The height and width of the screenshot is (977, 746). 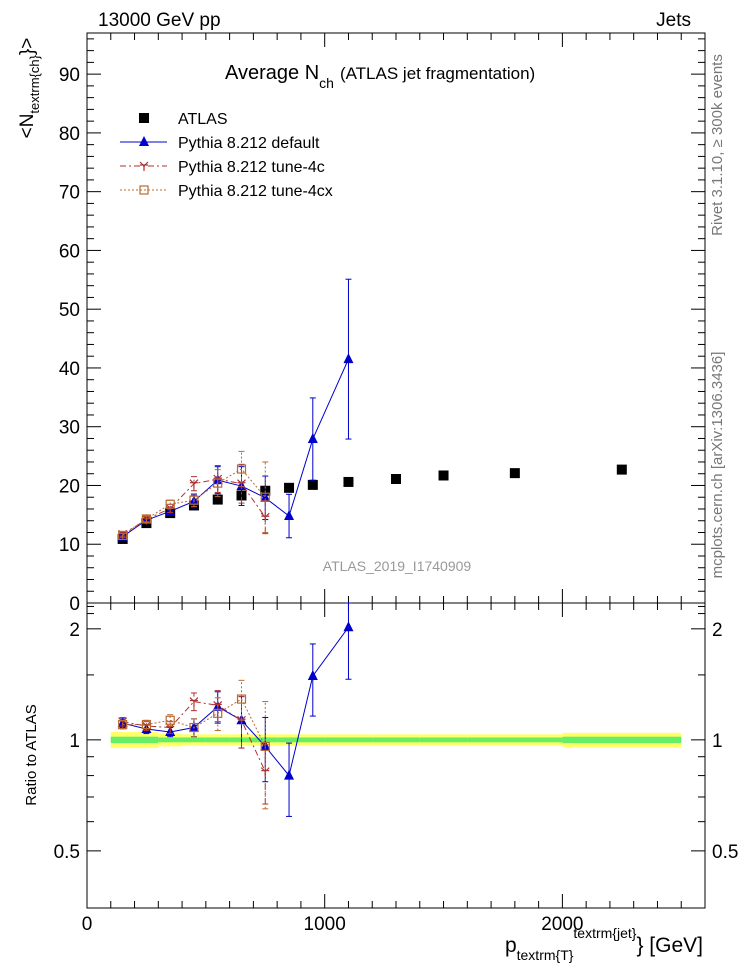 What do you see at coordinates (397, 566) in the screenshot?
I see `analysis-watermark: ATLAS_2019_I1740909` at bounding box center [397, 566].